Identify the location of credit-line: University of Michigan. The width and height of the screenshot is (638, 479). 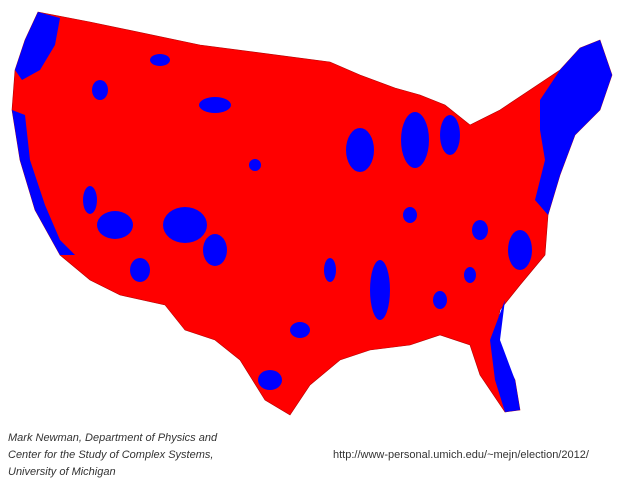
(62, 472).